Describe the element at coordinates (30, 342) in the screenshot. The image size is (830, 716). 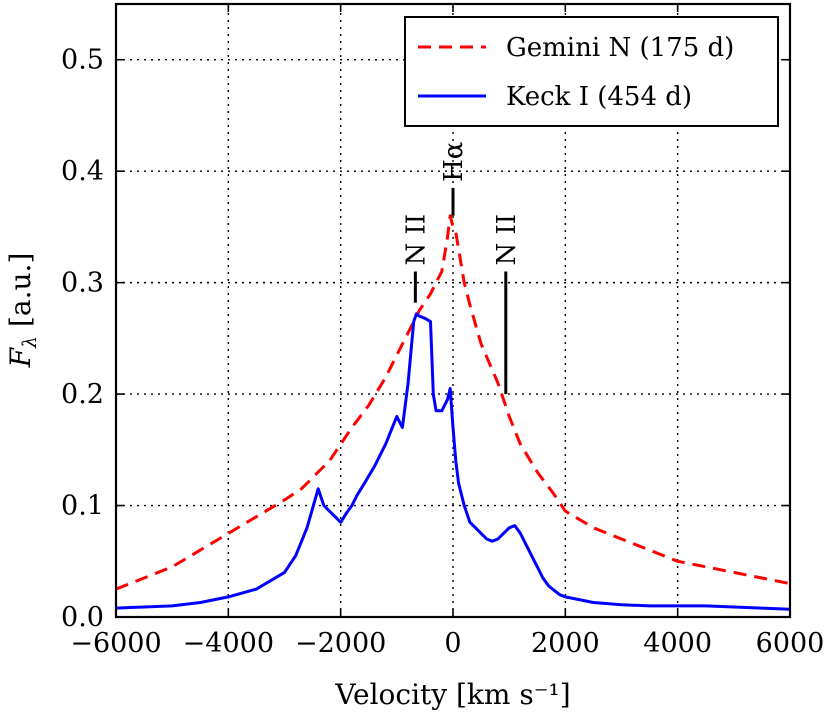
I see `y-axis-label-sub: λ` at that location.